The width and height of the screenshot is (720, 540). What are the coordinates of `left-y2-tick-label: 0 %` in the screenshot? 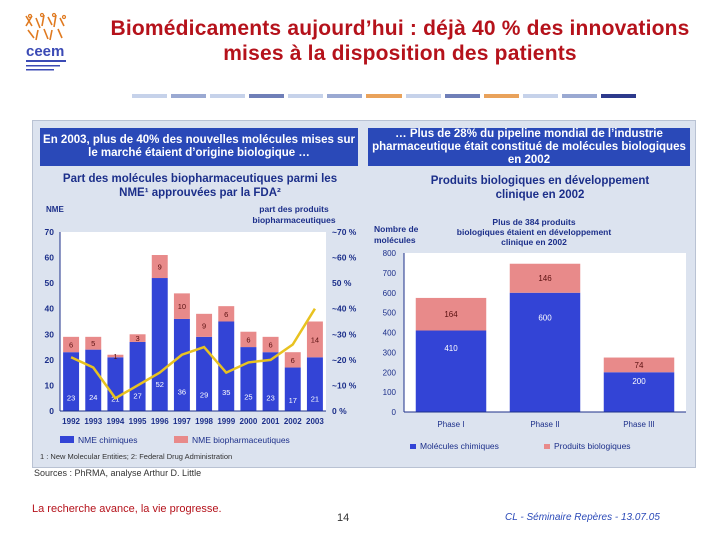 It's located at (339, 411).